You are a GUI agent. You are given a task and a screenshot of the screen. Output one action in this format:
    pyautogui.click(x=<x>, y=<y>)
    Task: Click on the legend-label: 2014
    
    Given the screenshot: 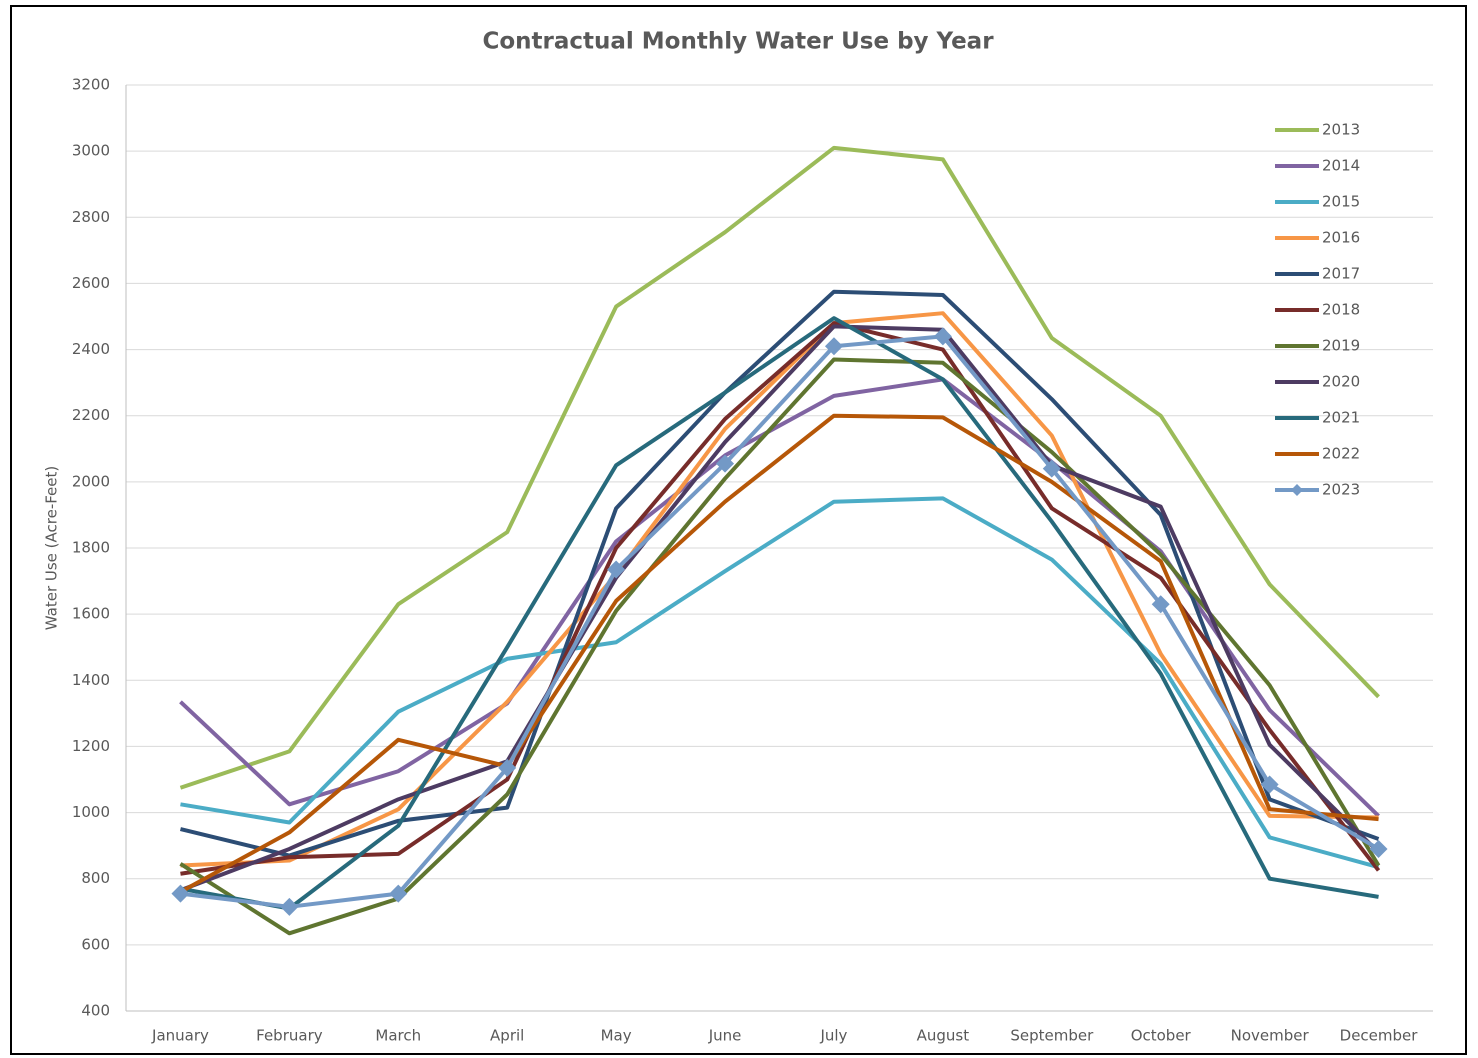 What is the action you would take?
    pyautogui.click(x=1341, y=166)
    